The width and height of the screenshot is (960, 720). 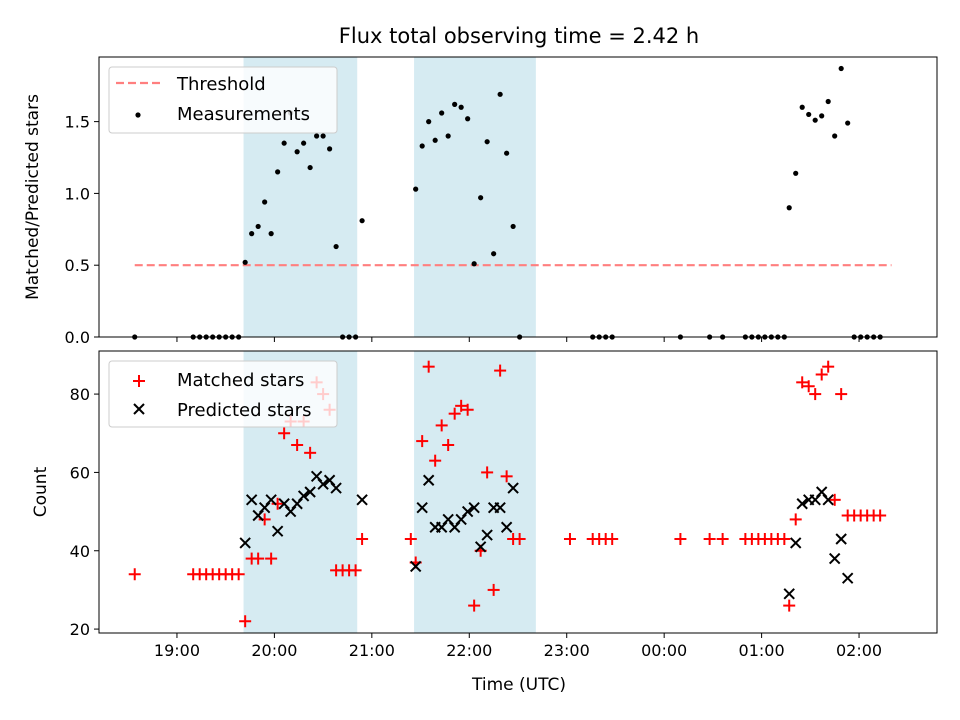 I want to click on y-tick-label: 20, so click(x=80, y=629).